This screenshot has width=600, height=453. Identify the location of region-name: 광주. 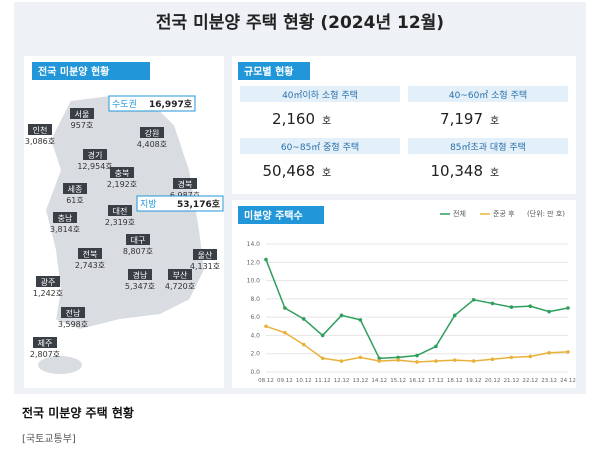
(48, 282).